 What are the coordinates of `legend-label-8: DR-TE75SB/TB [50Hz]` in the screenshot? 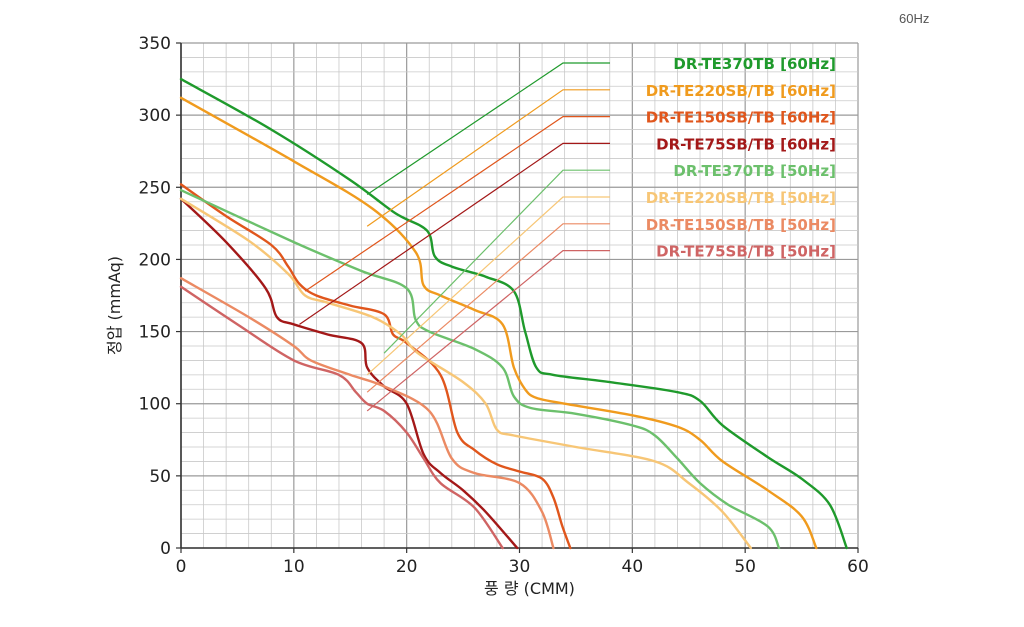 It's located at (746, 252).